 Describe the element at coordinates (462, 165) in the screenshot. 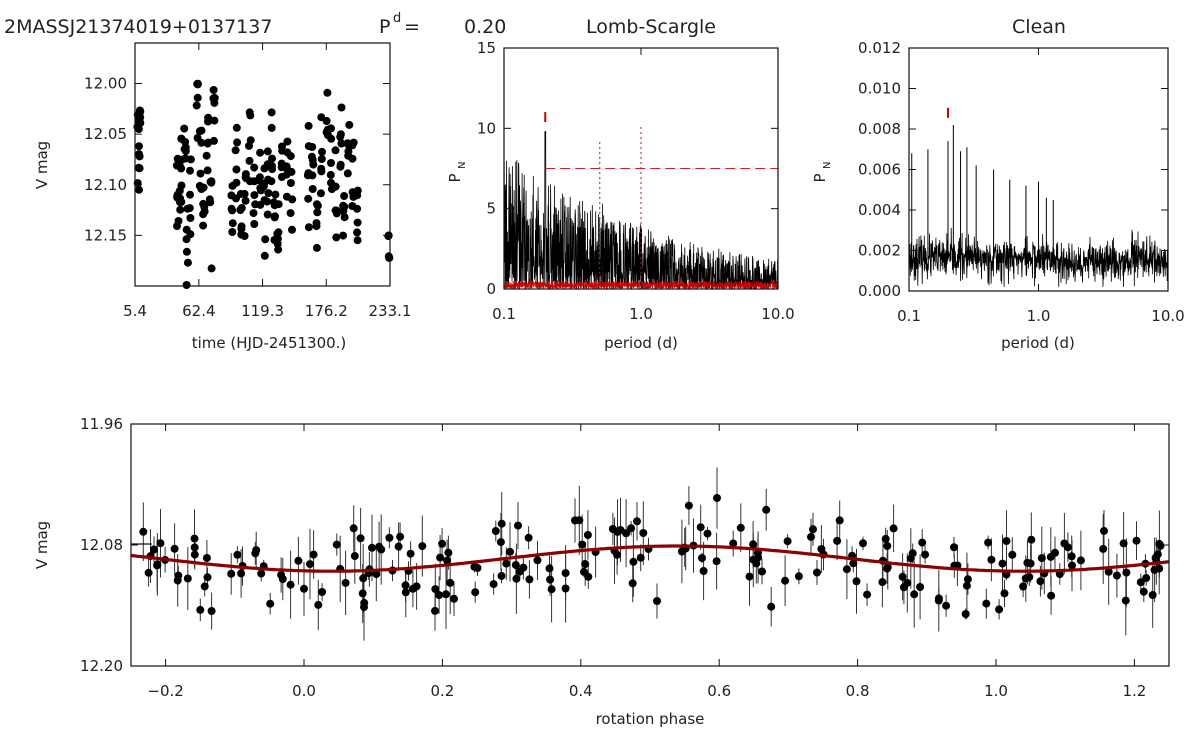

I see `svg-text: N` at that location.